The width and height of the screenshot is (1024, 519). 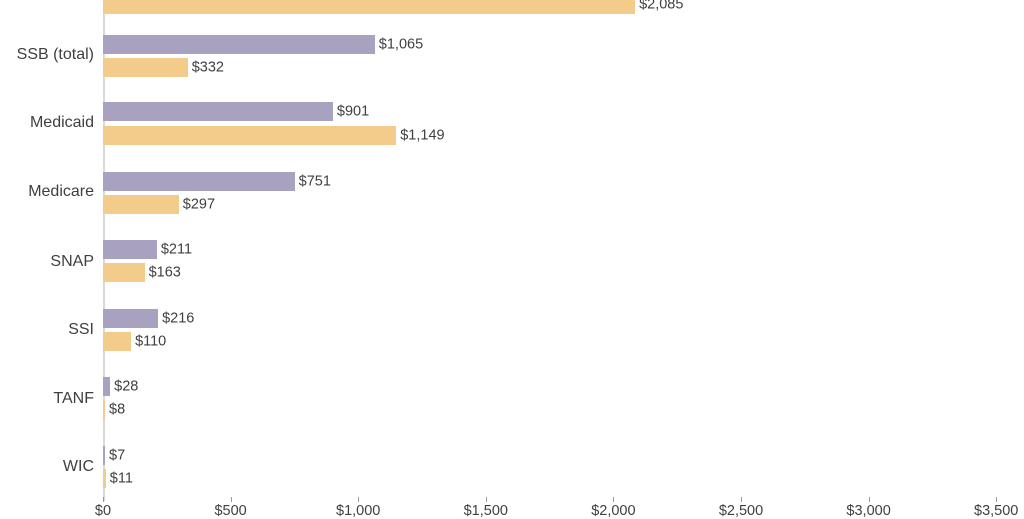 I want to click on bar-value-label: $1,149, so click(x=422, y=135).